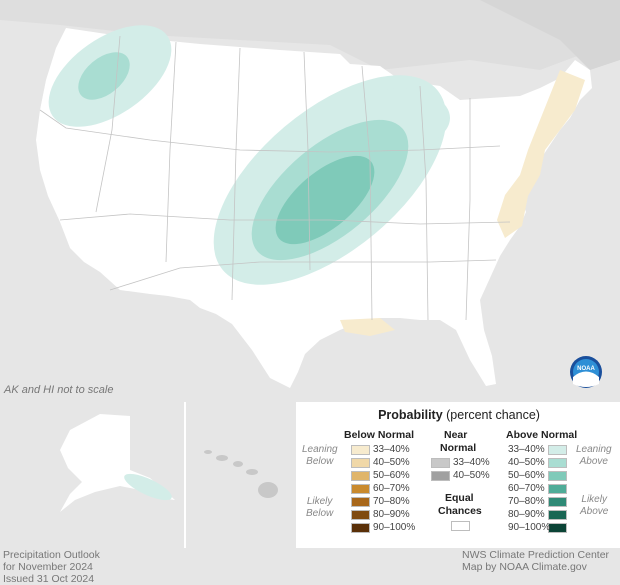 Image resolution: width=620 pixels, height=585 pixels. What do you see at coordinates (471, 475) in the screenshot?
I see `near-label-1: 40–50%` at bounding box center [471, 475].